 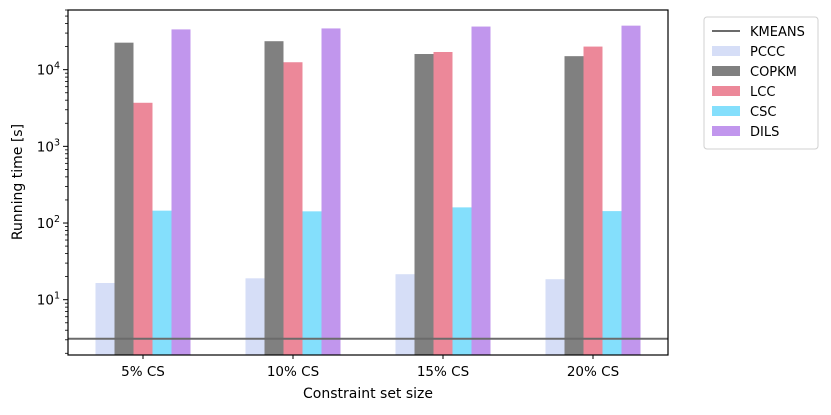 I want to click on x-tick-label: 5% CS, so click(x=143, y=372).